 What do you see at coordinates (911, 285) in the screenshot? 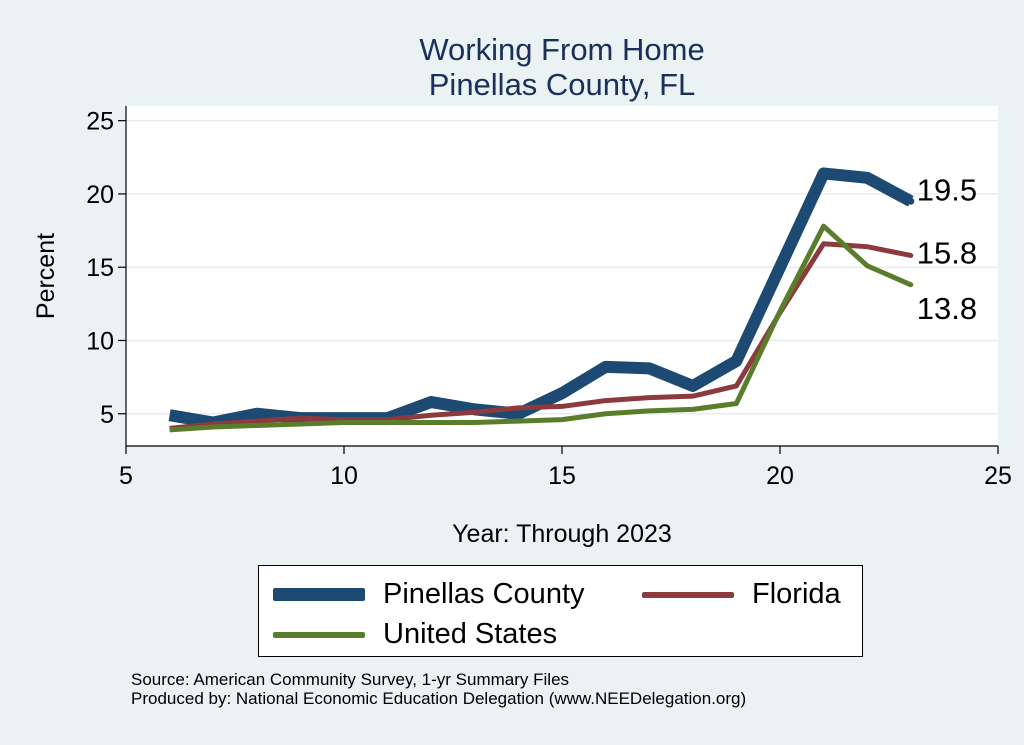
I see `series-end-marker-united-states` at bounding box center [911, 285].